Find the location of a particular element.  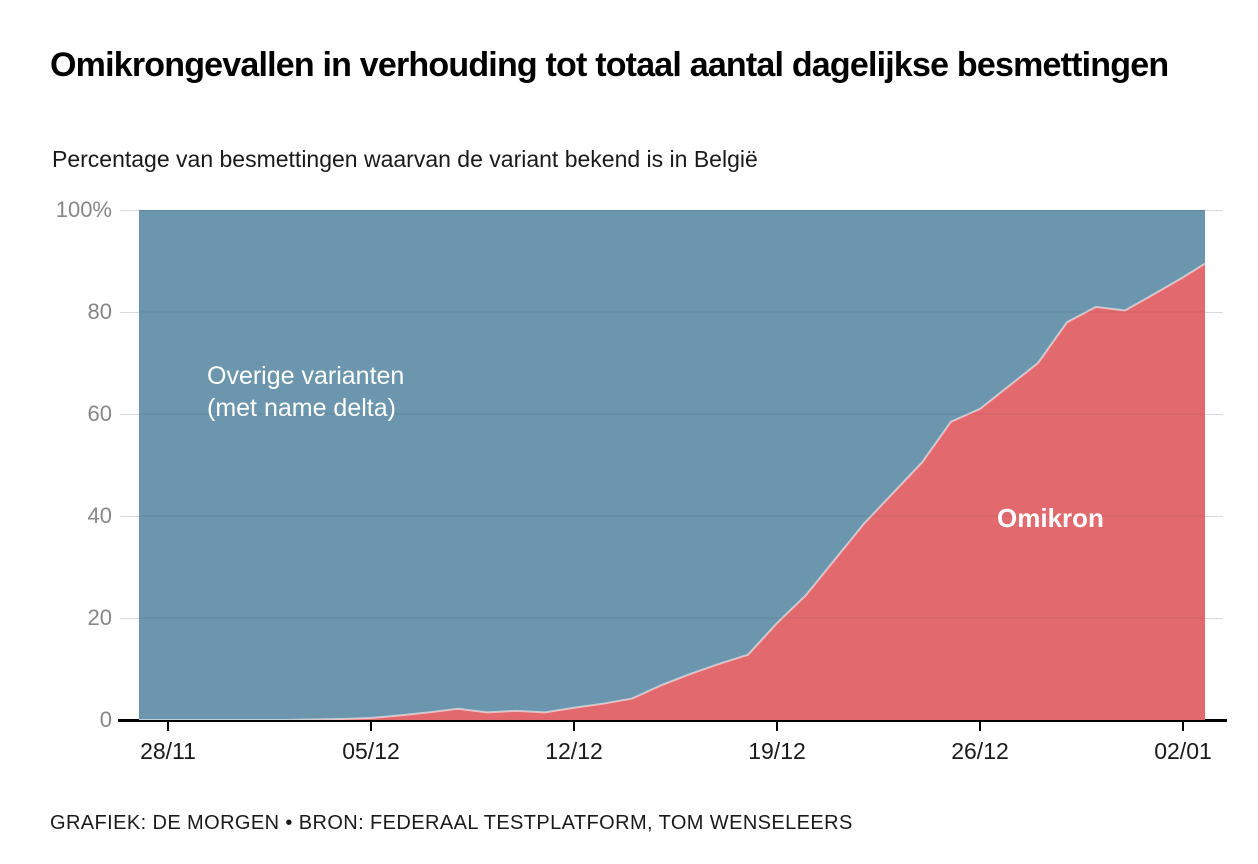

x-axis-label: 19/12 is located at coordinates (777, 751).